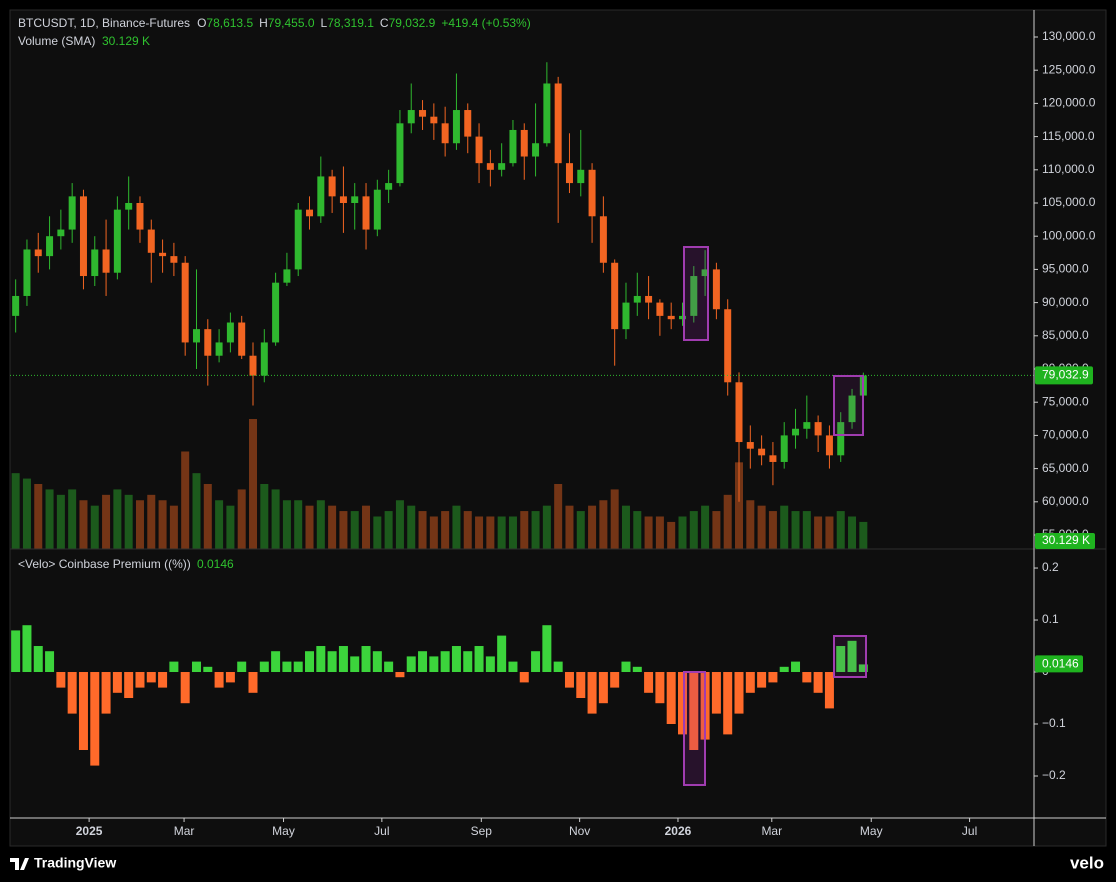 This screenshot has height=882, width=1116. What do you see at coordinates (75, 863) in the screenshot?
I see `brand-left: TradingView` at bounding box center [75, 863].